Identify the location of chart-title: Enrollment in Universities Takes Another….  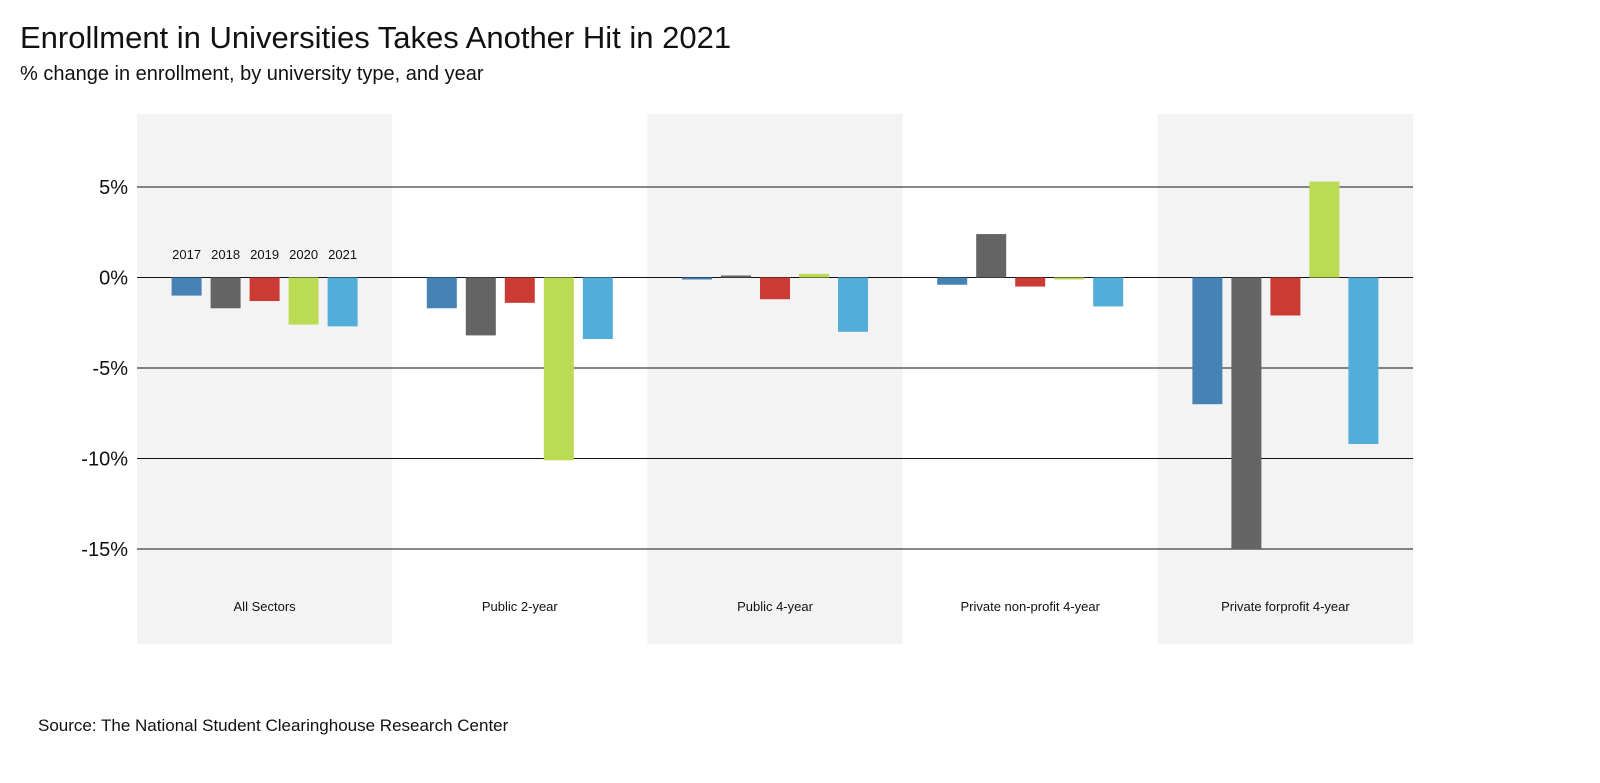
(376, 37).